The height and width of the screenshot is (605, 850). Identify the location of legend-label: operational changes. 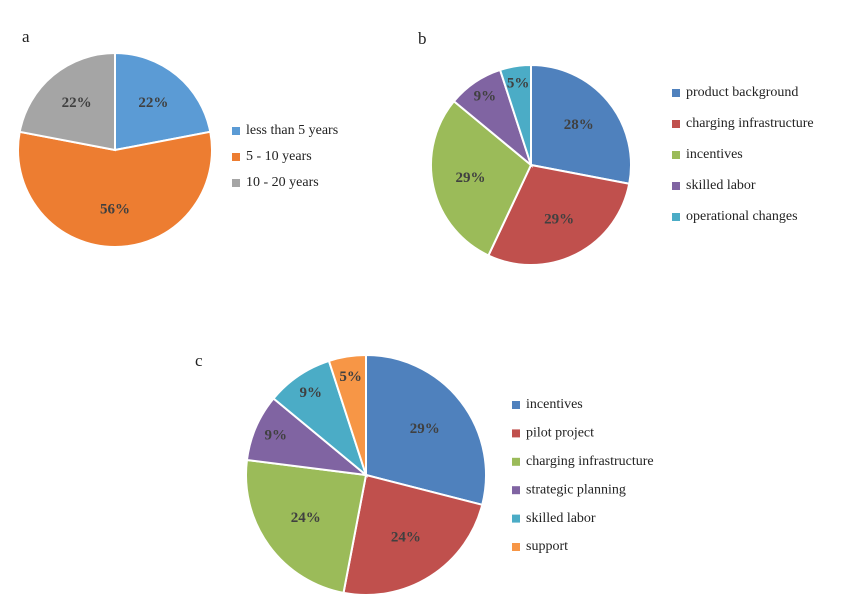
(742, 216).